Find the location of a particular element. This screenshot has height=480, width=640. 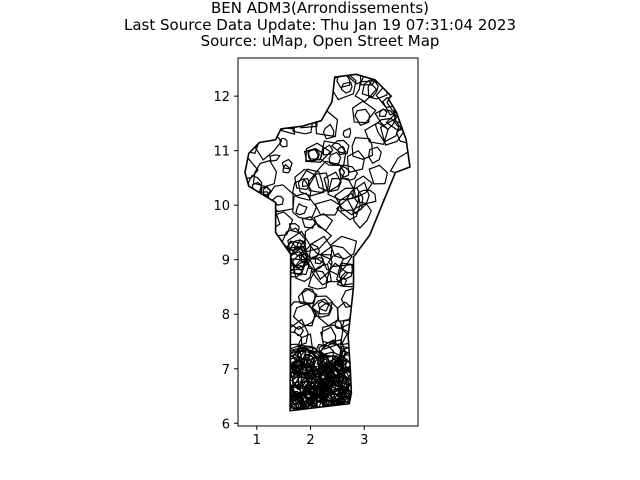

x-tick-label: 2 is located at coordinates (310, 440).